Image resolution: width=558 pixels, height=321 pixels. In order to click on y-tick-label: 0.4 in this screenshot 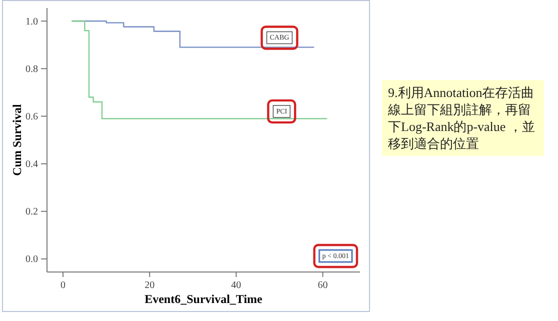, I will do `click(32, 164)`.